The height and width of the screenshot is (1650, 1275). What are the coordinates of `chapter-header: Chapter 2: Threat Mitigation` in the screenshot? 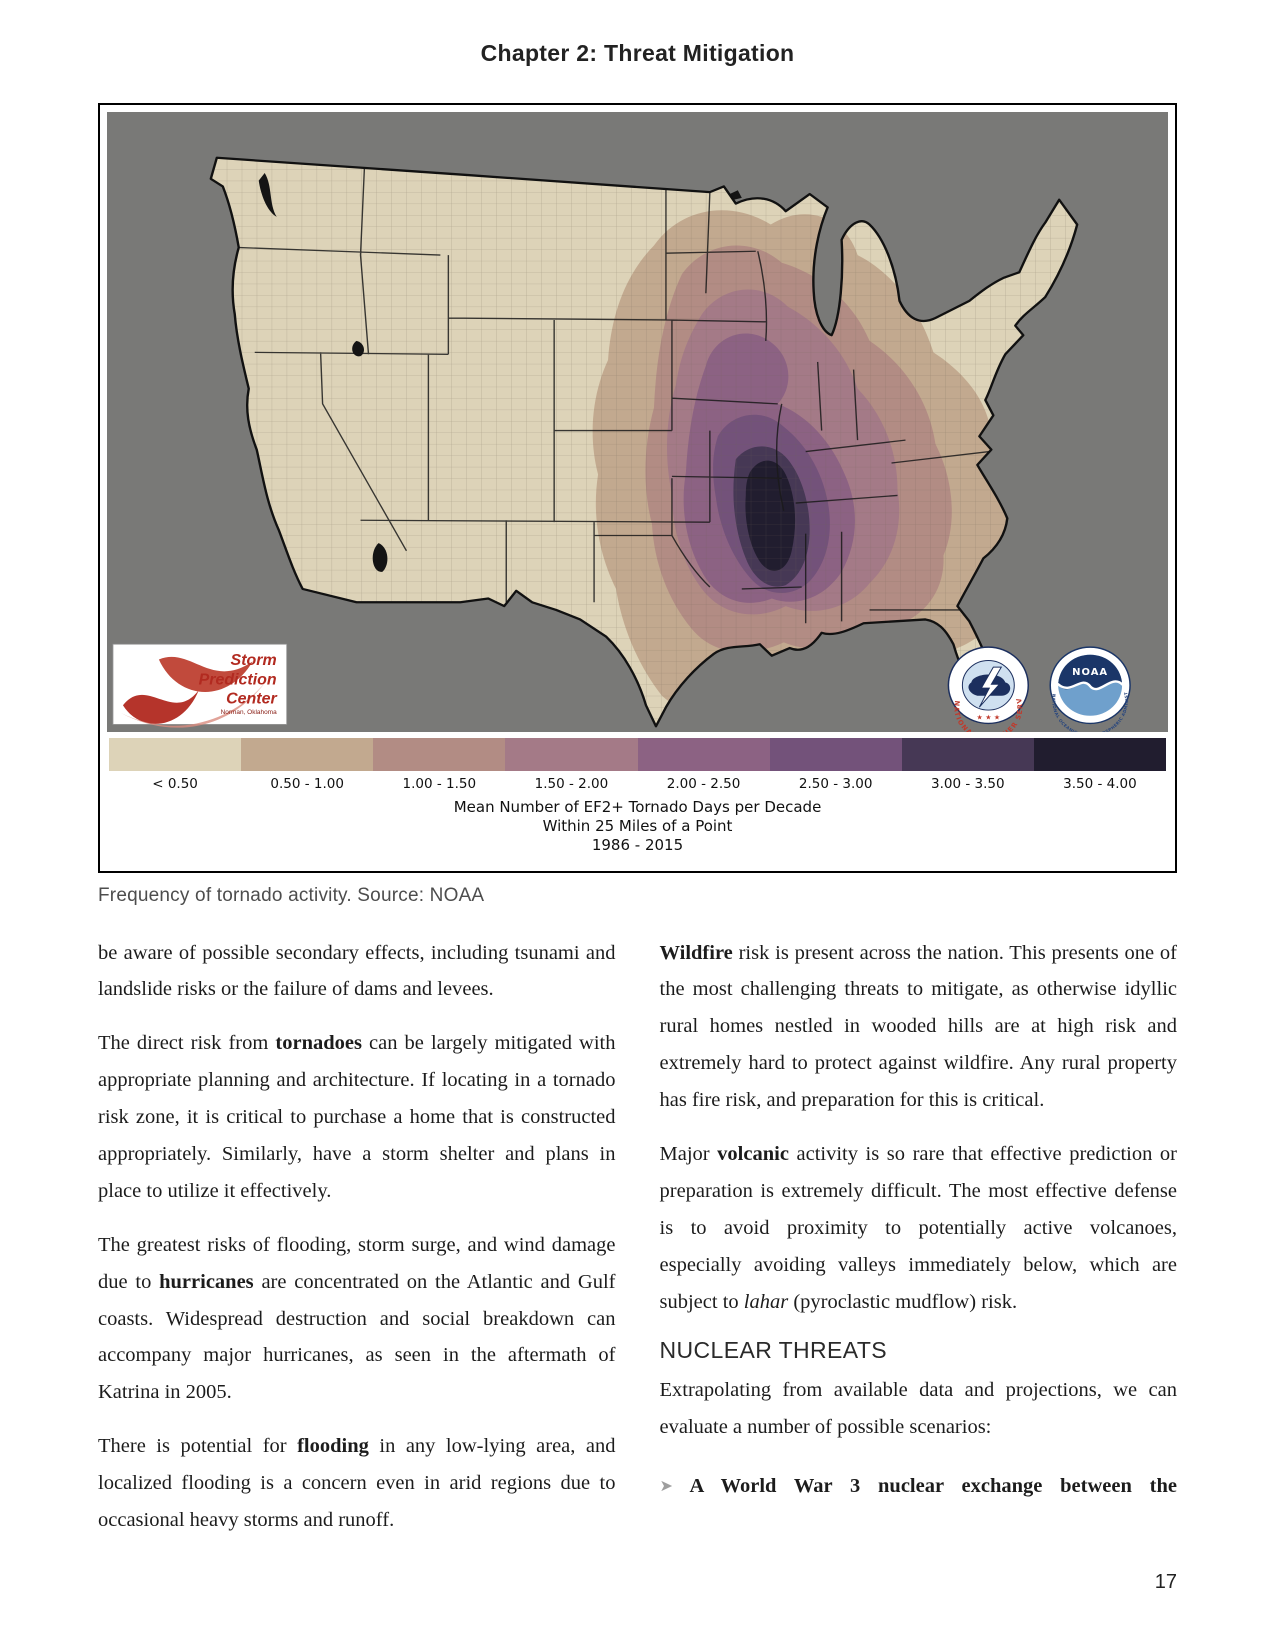 It's located at (637, 53).